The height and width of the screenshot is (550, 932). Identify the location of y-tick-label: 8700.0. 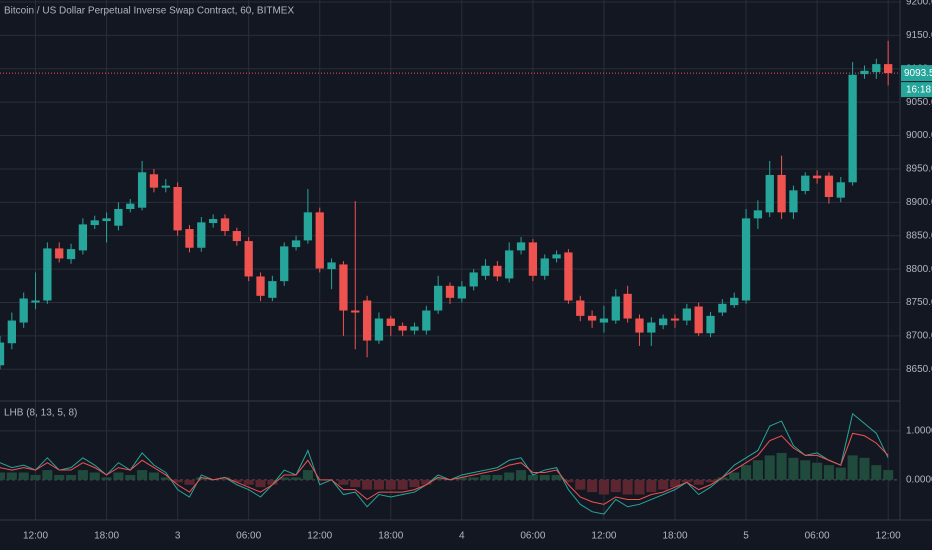
(919, 336).